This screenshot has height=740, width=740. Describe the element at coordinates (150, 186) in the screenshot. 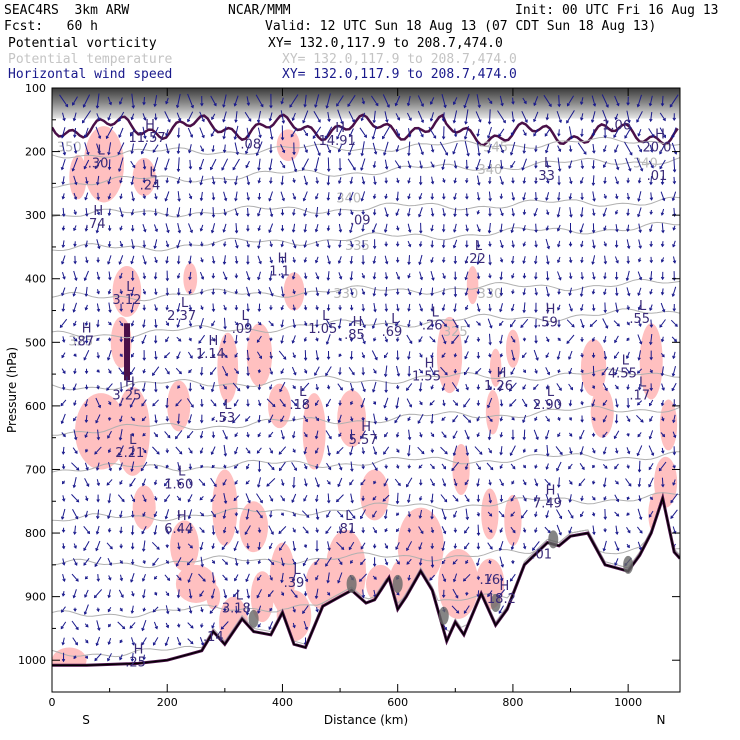

I see `pv-extremum-value: .24` at that location.